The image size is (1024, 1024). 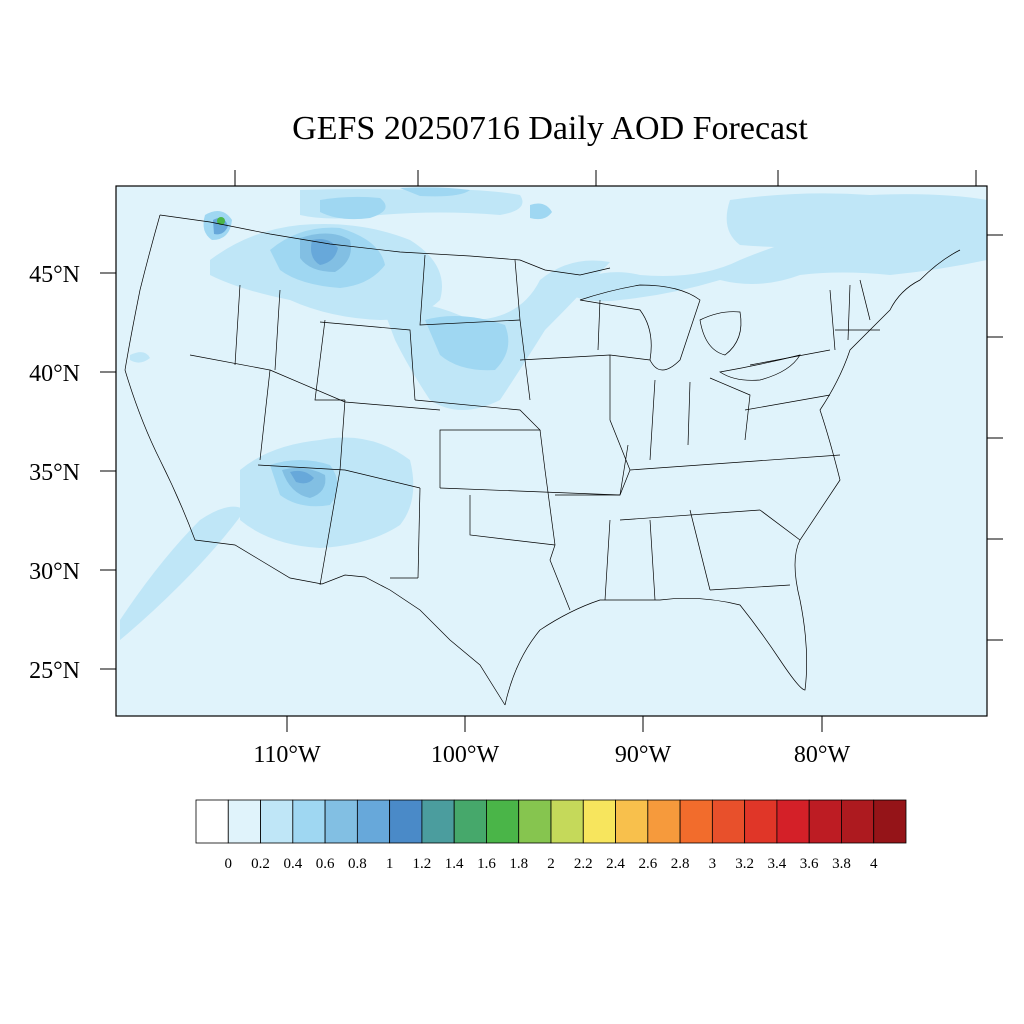 I want to click on longitude-labels: 110°W 100°W 90°W 80°W, so click(x=551, y=755).